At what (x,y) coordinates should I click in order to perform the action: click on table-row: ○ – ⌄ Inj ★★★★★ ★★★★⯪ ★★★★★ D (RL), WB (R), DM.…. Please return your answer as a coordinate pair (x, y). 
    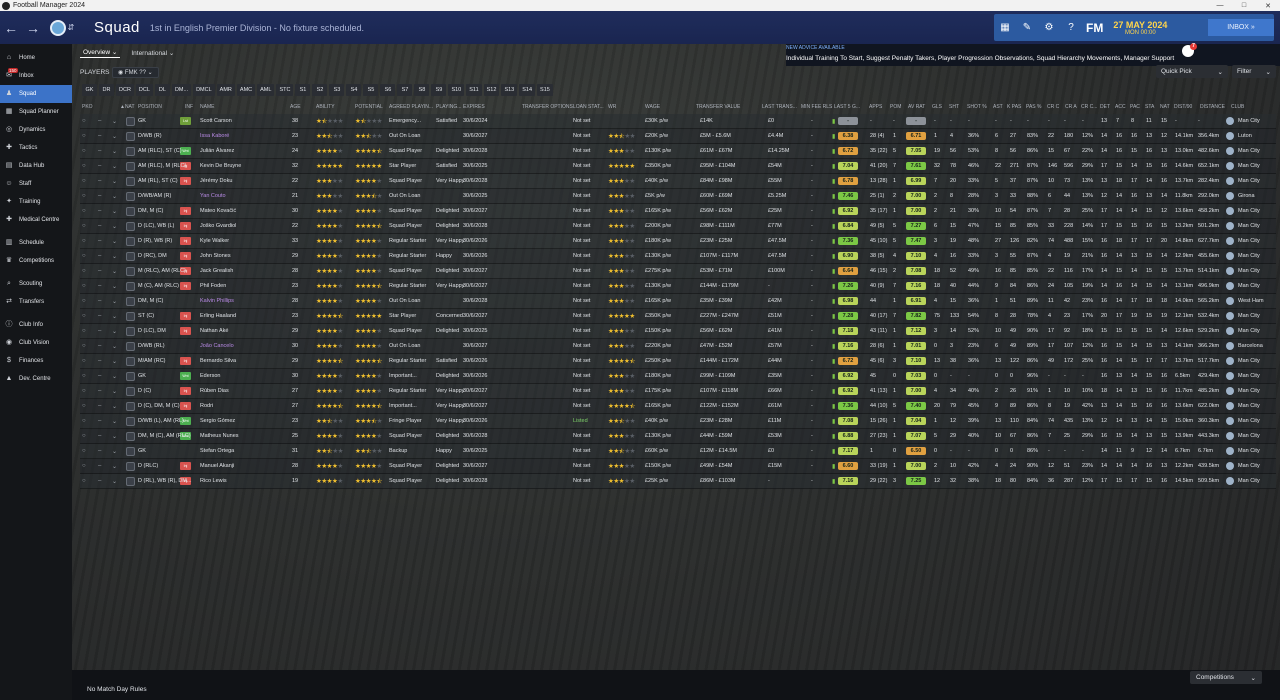
    Looking at the image, I should click on (678, 481).